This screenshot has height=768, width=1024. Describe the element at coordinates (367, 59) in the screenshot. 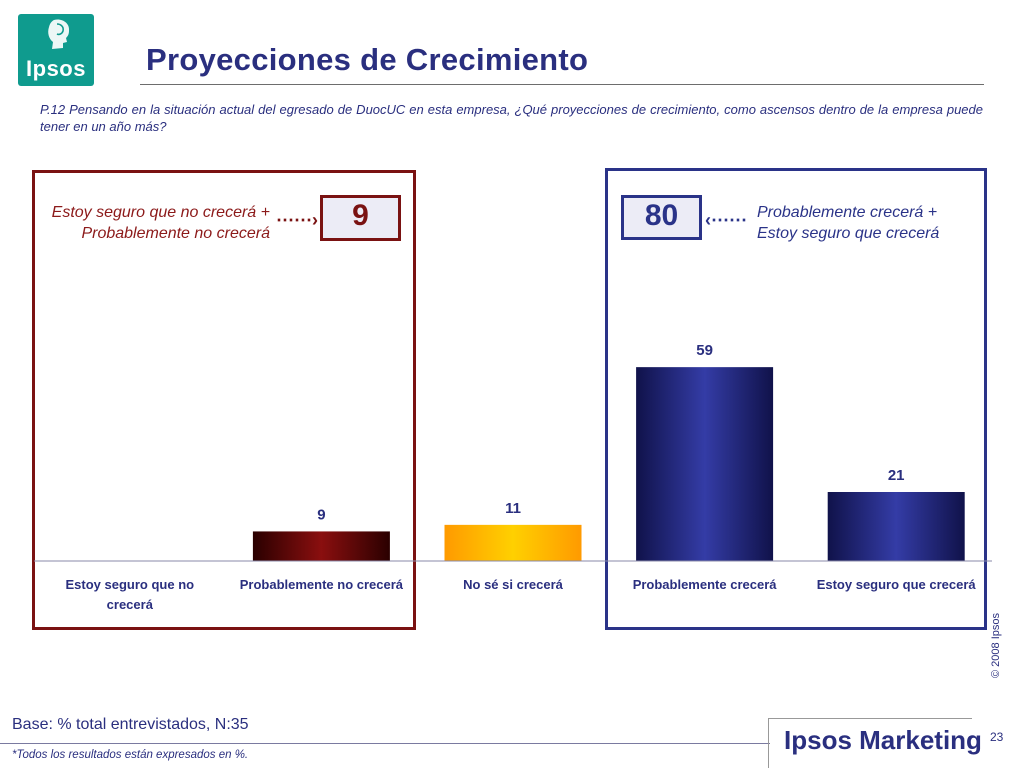

I see `page-title: Proyecciones de Crecimiento` at that location.